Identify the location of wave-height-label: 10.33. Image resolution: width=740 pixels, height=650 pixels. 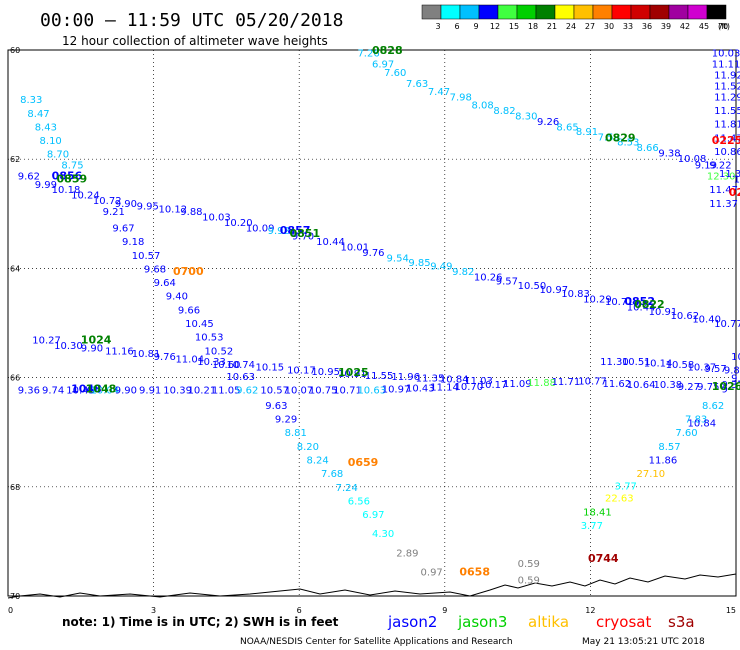
(211, 362).